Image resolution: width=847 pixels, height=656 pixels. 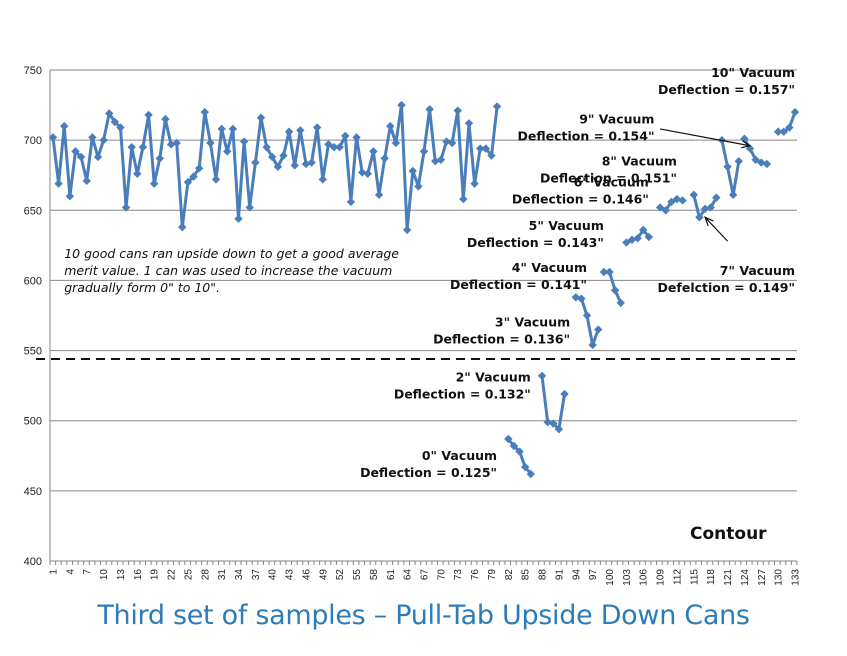 What do you see at coordinates (796, 577) in the screenshot?
I see `x-tick-label: 133` at bounding box center [796, 577].